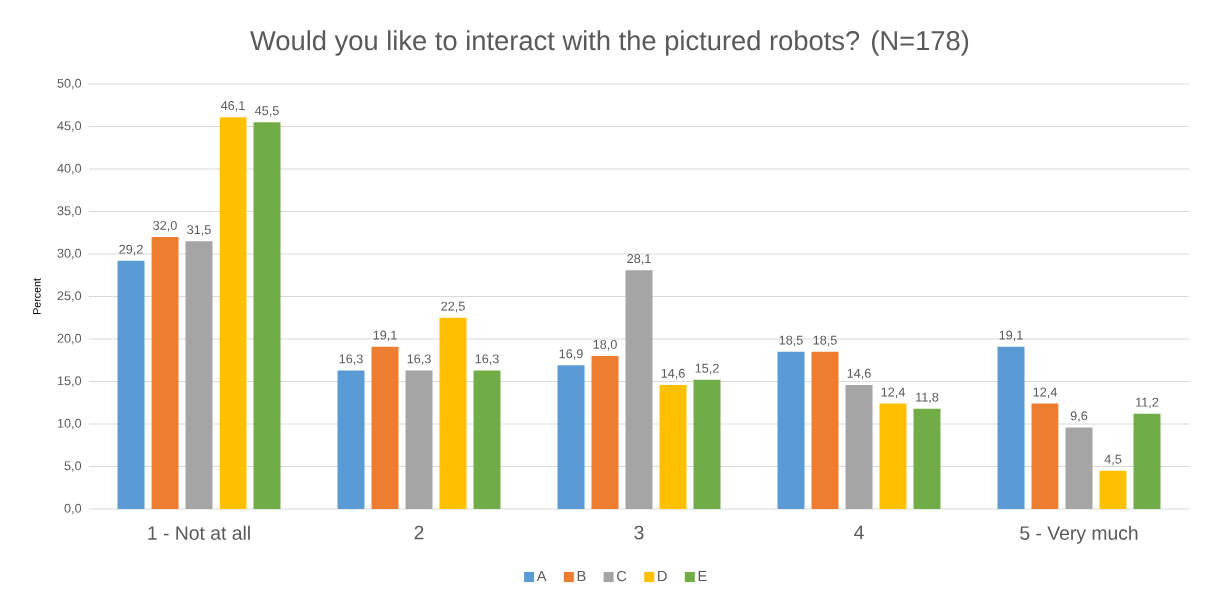 Image resolution: width=1205 pixels, height=597 pixels. Describe the element at coordinates (541, 576) in the screenshot. I see `legend-label: A` at that location.